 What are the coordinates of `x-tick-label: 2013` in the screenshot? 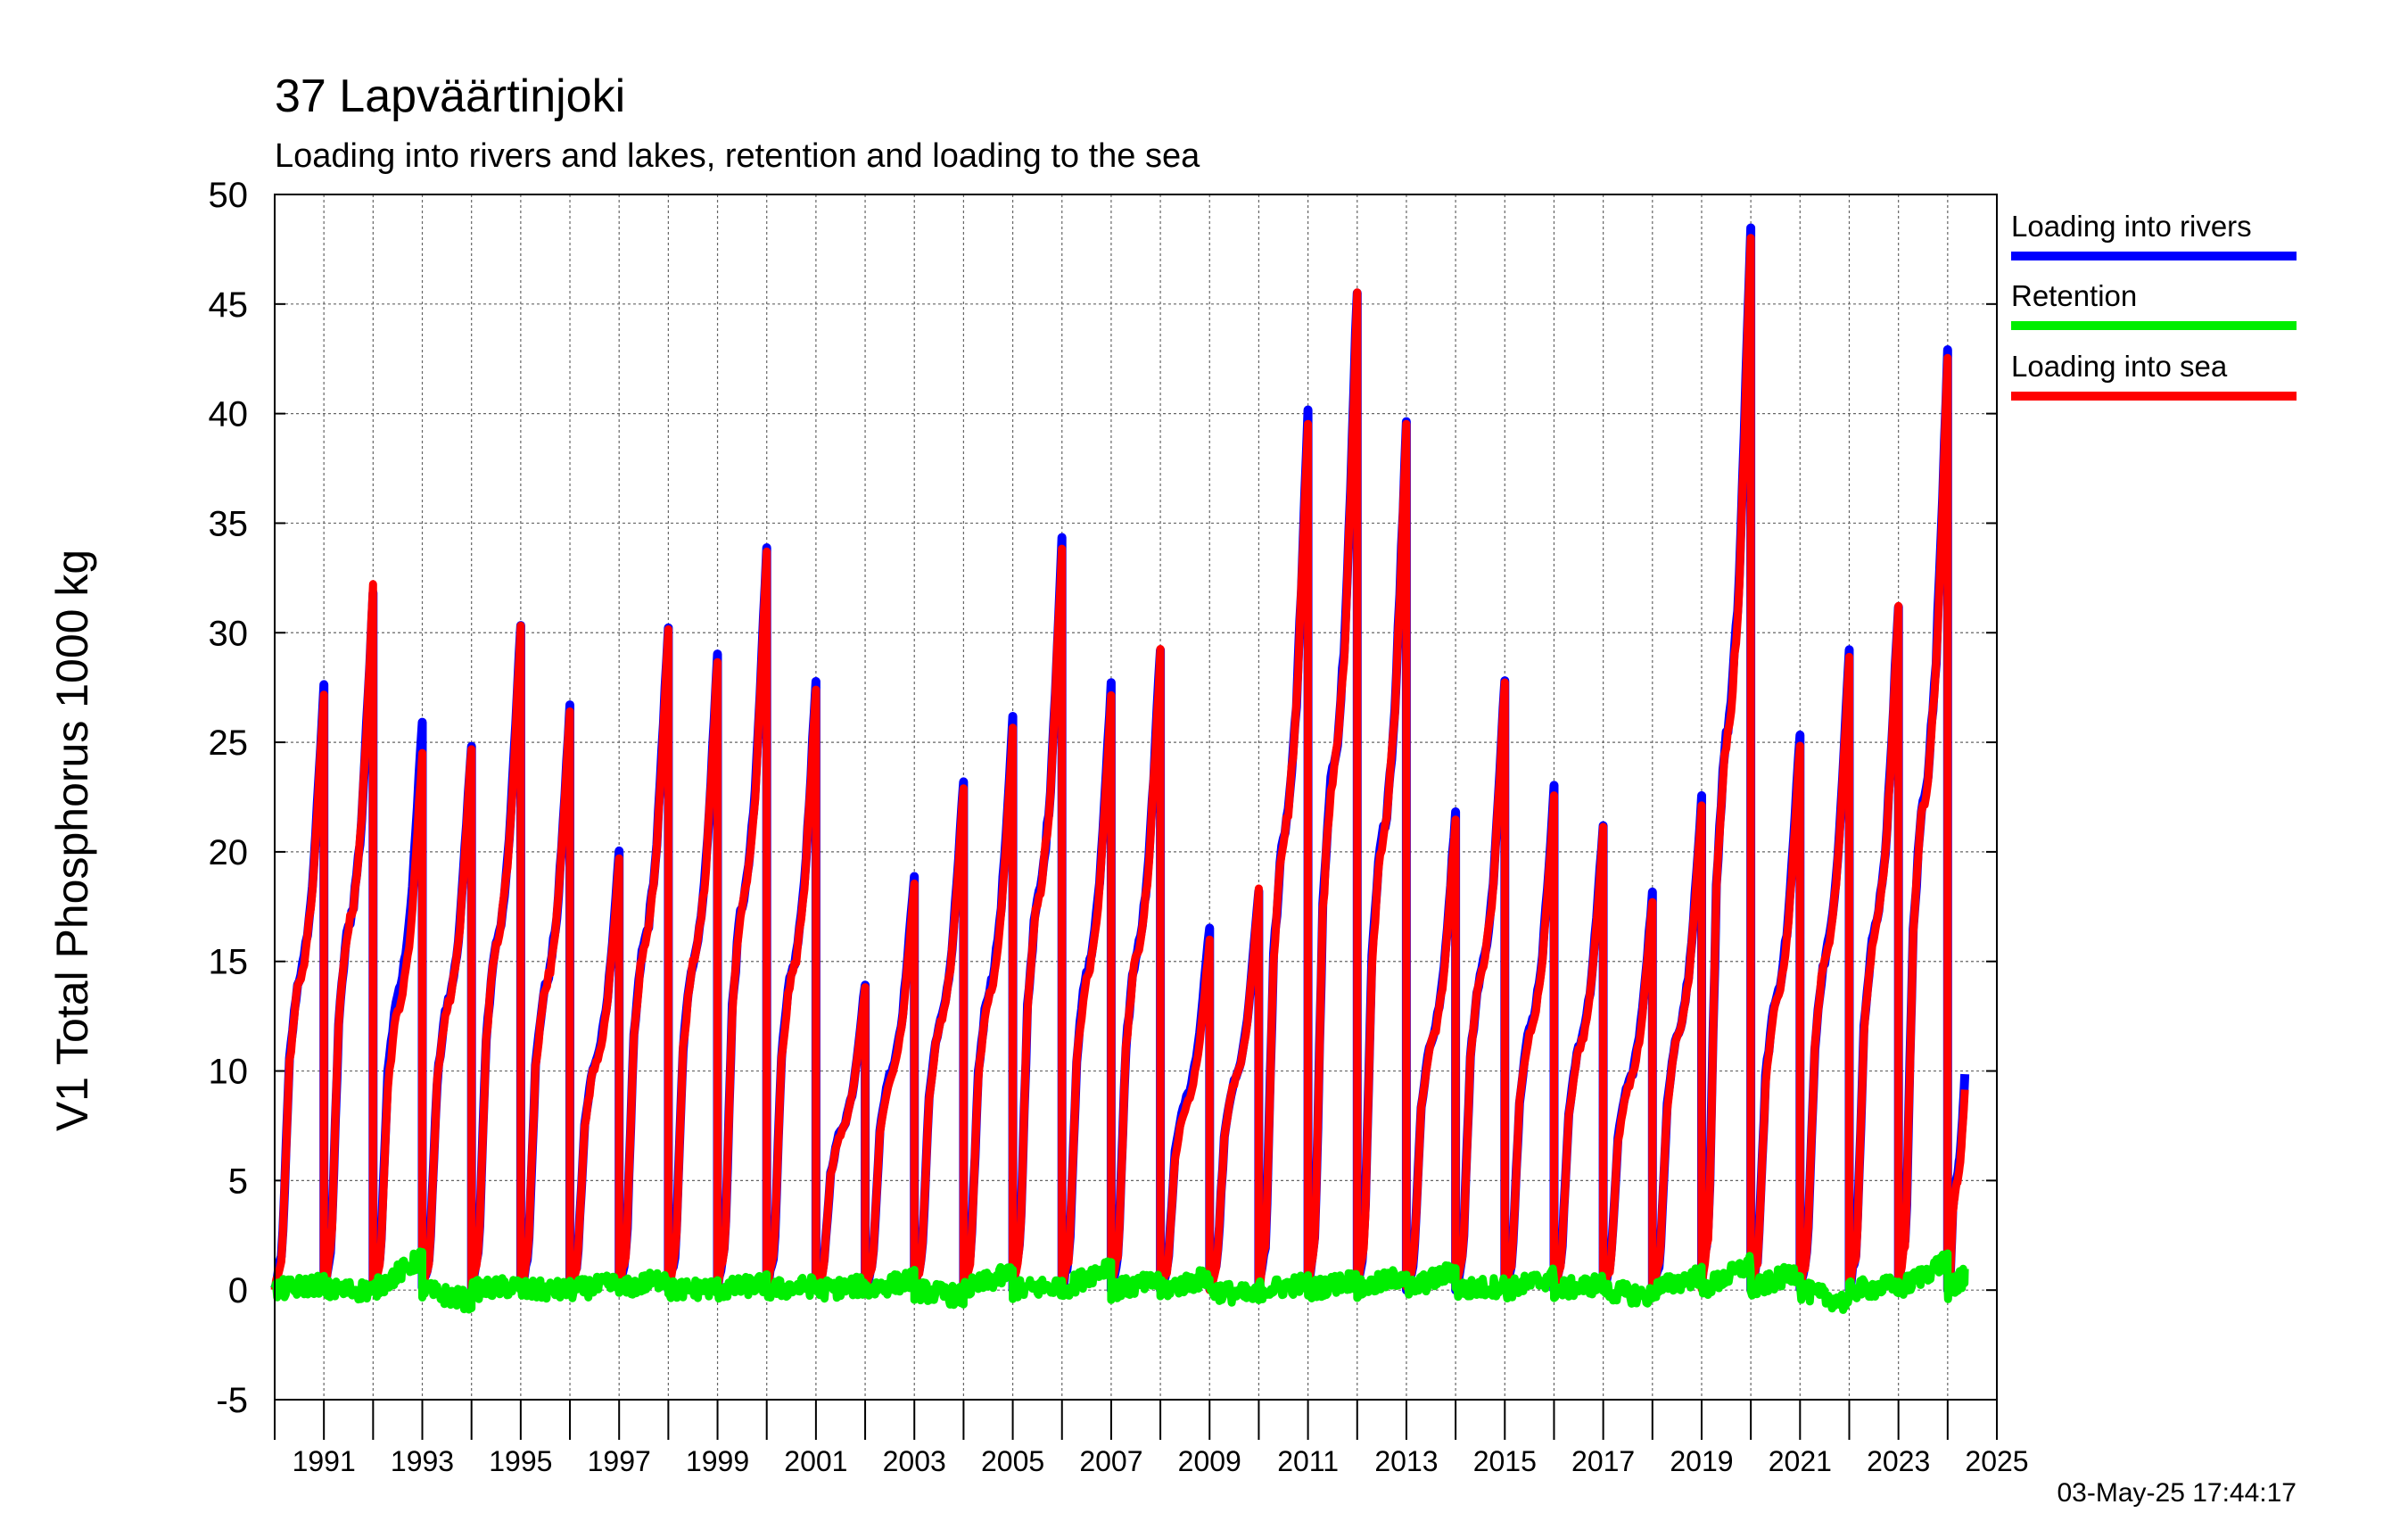 It's located at (1406, 1461).